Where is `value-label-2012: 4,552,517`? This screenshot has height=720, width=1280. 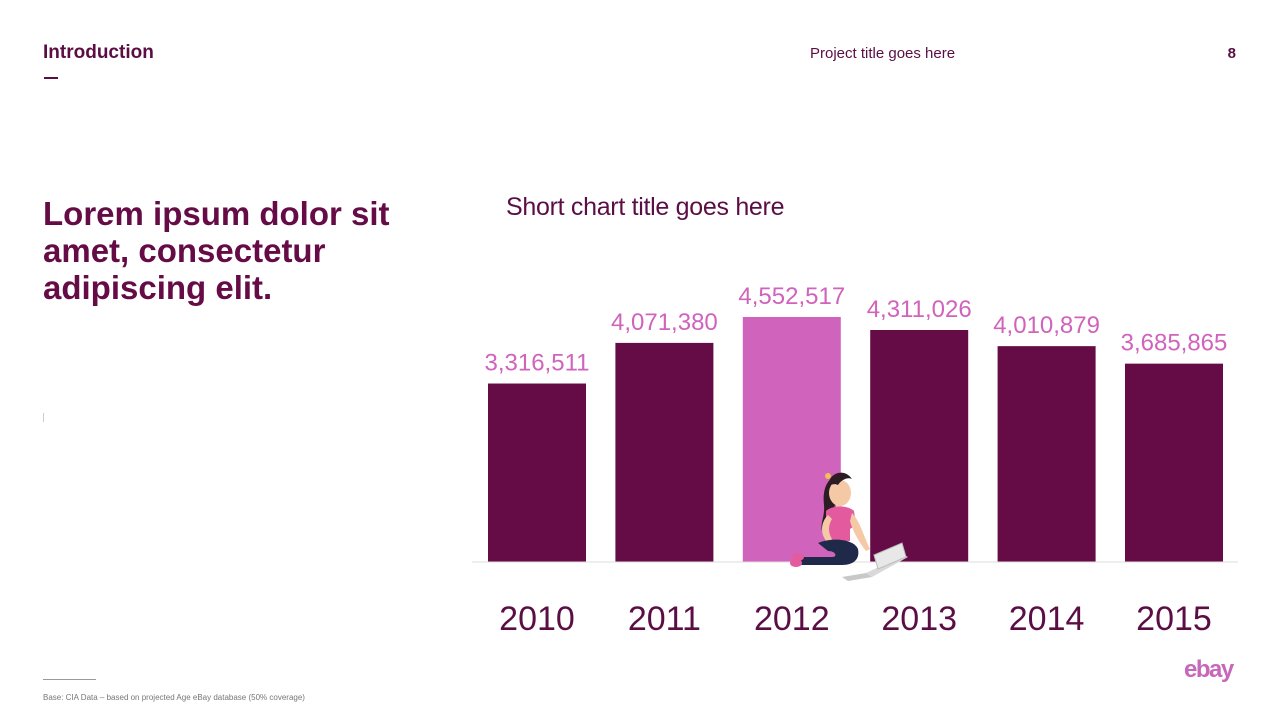
value-label-2012: 4,552,517 is located at coordinates (791, 296).